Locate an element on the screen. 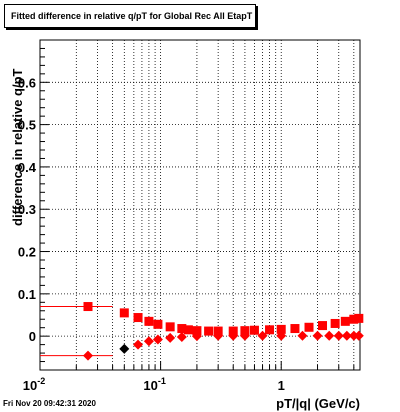 This screenshot has width=400, height=412. x-tick-label: 10⁻² is located at coordinates (34, 384).